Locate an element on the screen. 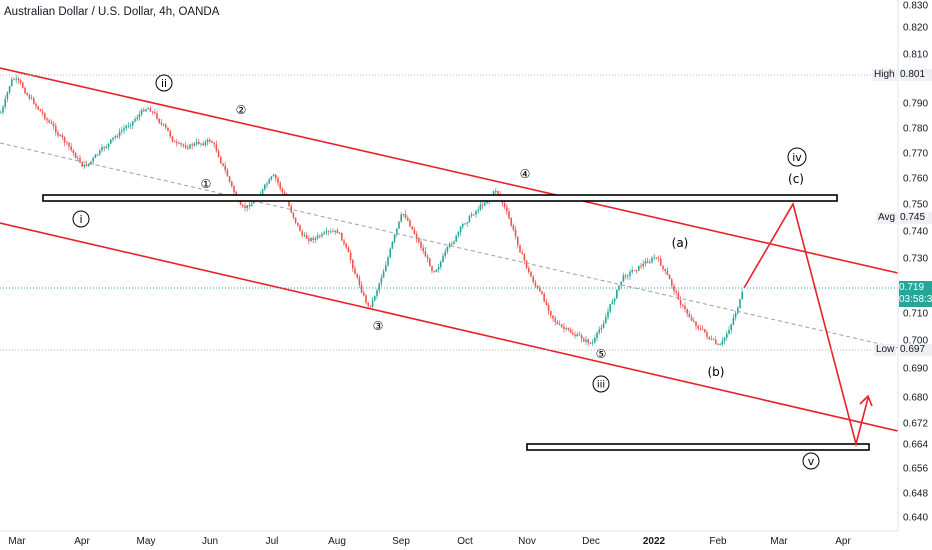  svg-text: ii is located at coordinates (164, 83).